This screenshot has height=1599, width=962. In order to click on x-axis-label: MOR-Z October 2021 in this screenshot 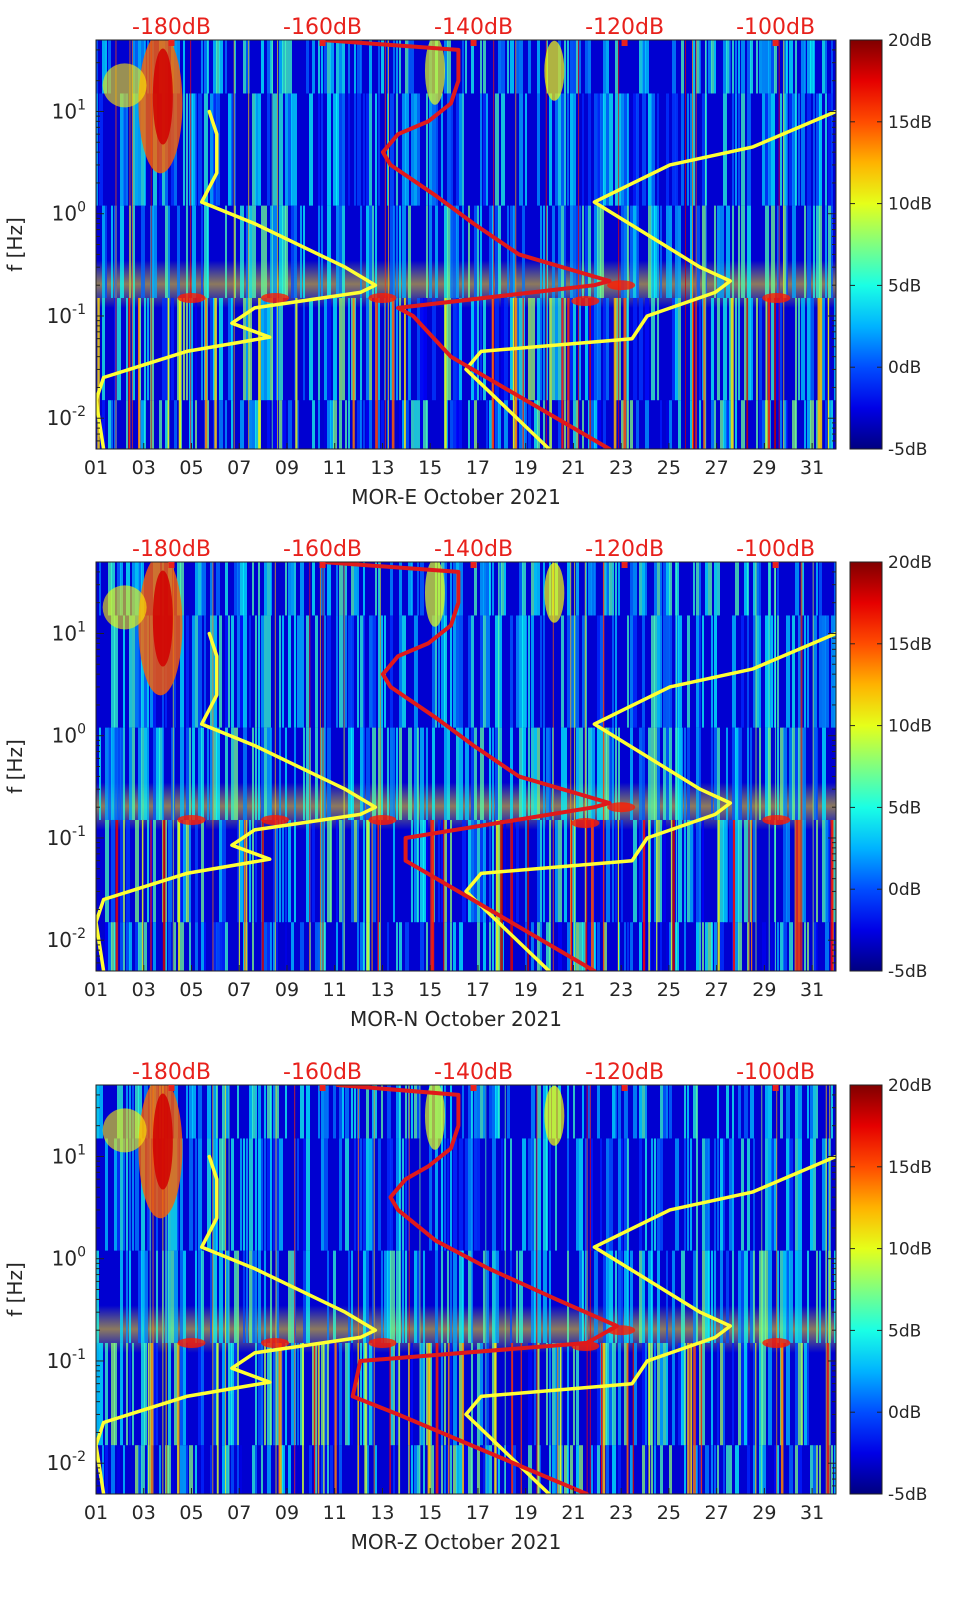, I will do `click(456, 1542)`.